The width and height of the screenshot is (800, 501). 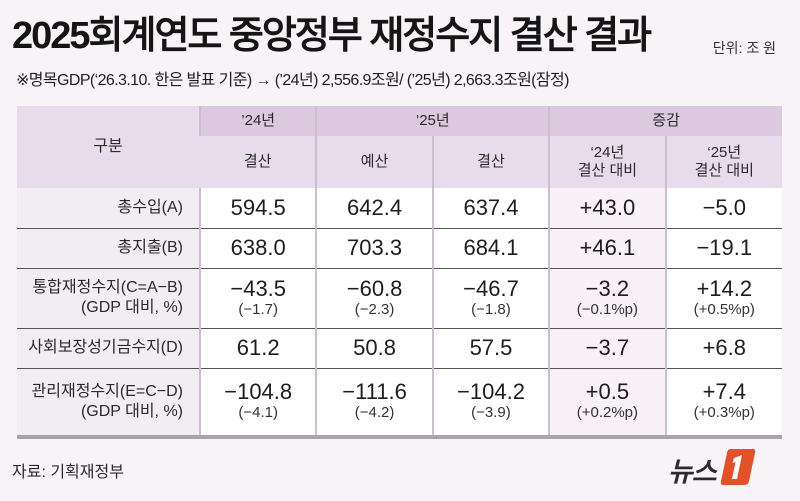 What do you see at coordinates (257, 208) in the screenshot?
I see `cell-value: 594.5` at bounding box center [257, 208].